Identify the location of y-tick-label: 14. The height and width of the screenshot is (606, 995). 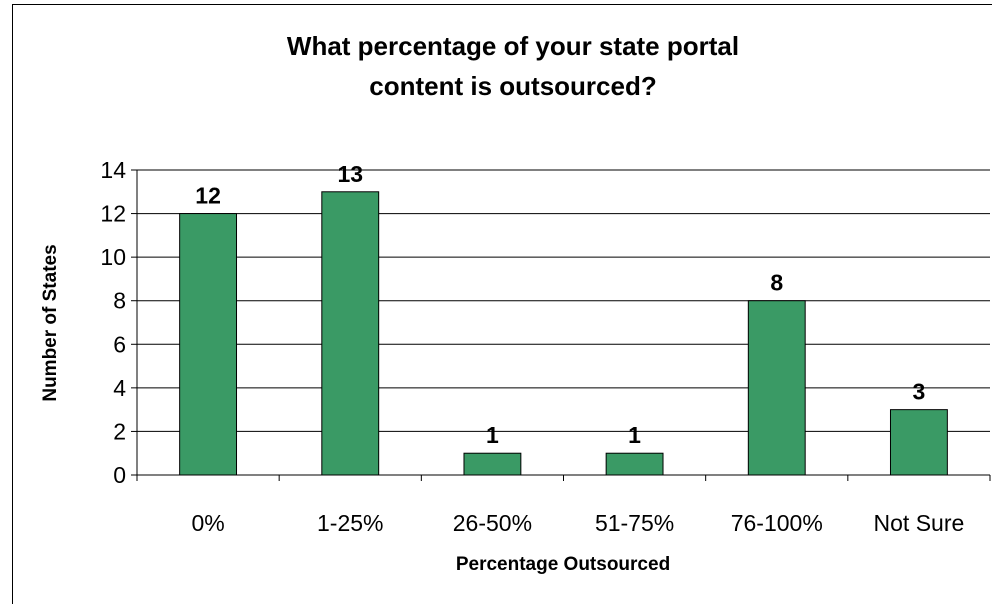
(113, 170).